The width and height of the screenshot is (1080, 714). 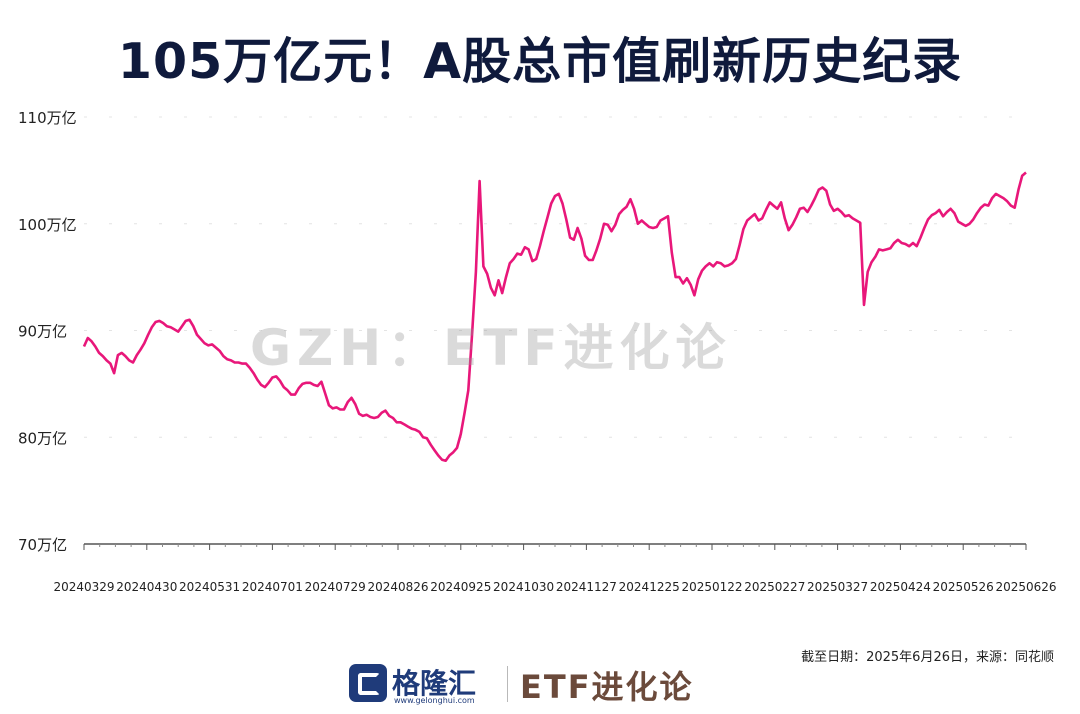 I want to click on etf-brand: ETF进化论, so click(x=607, y=687).